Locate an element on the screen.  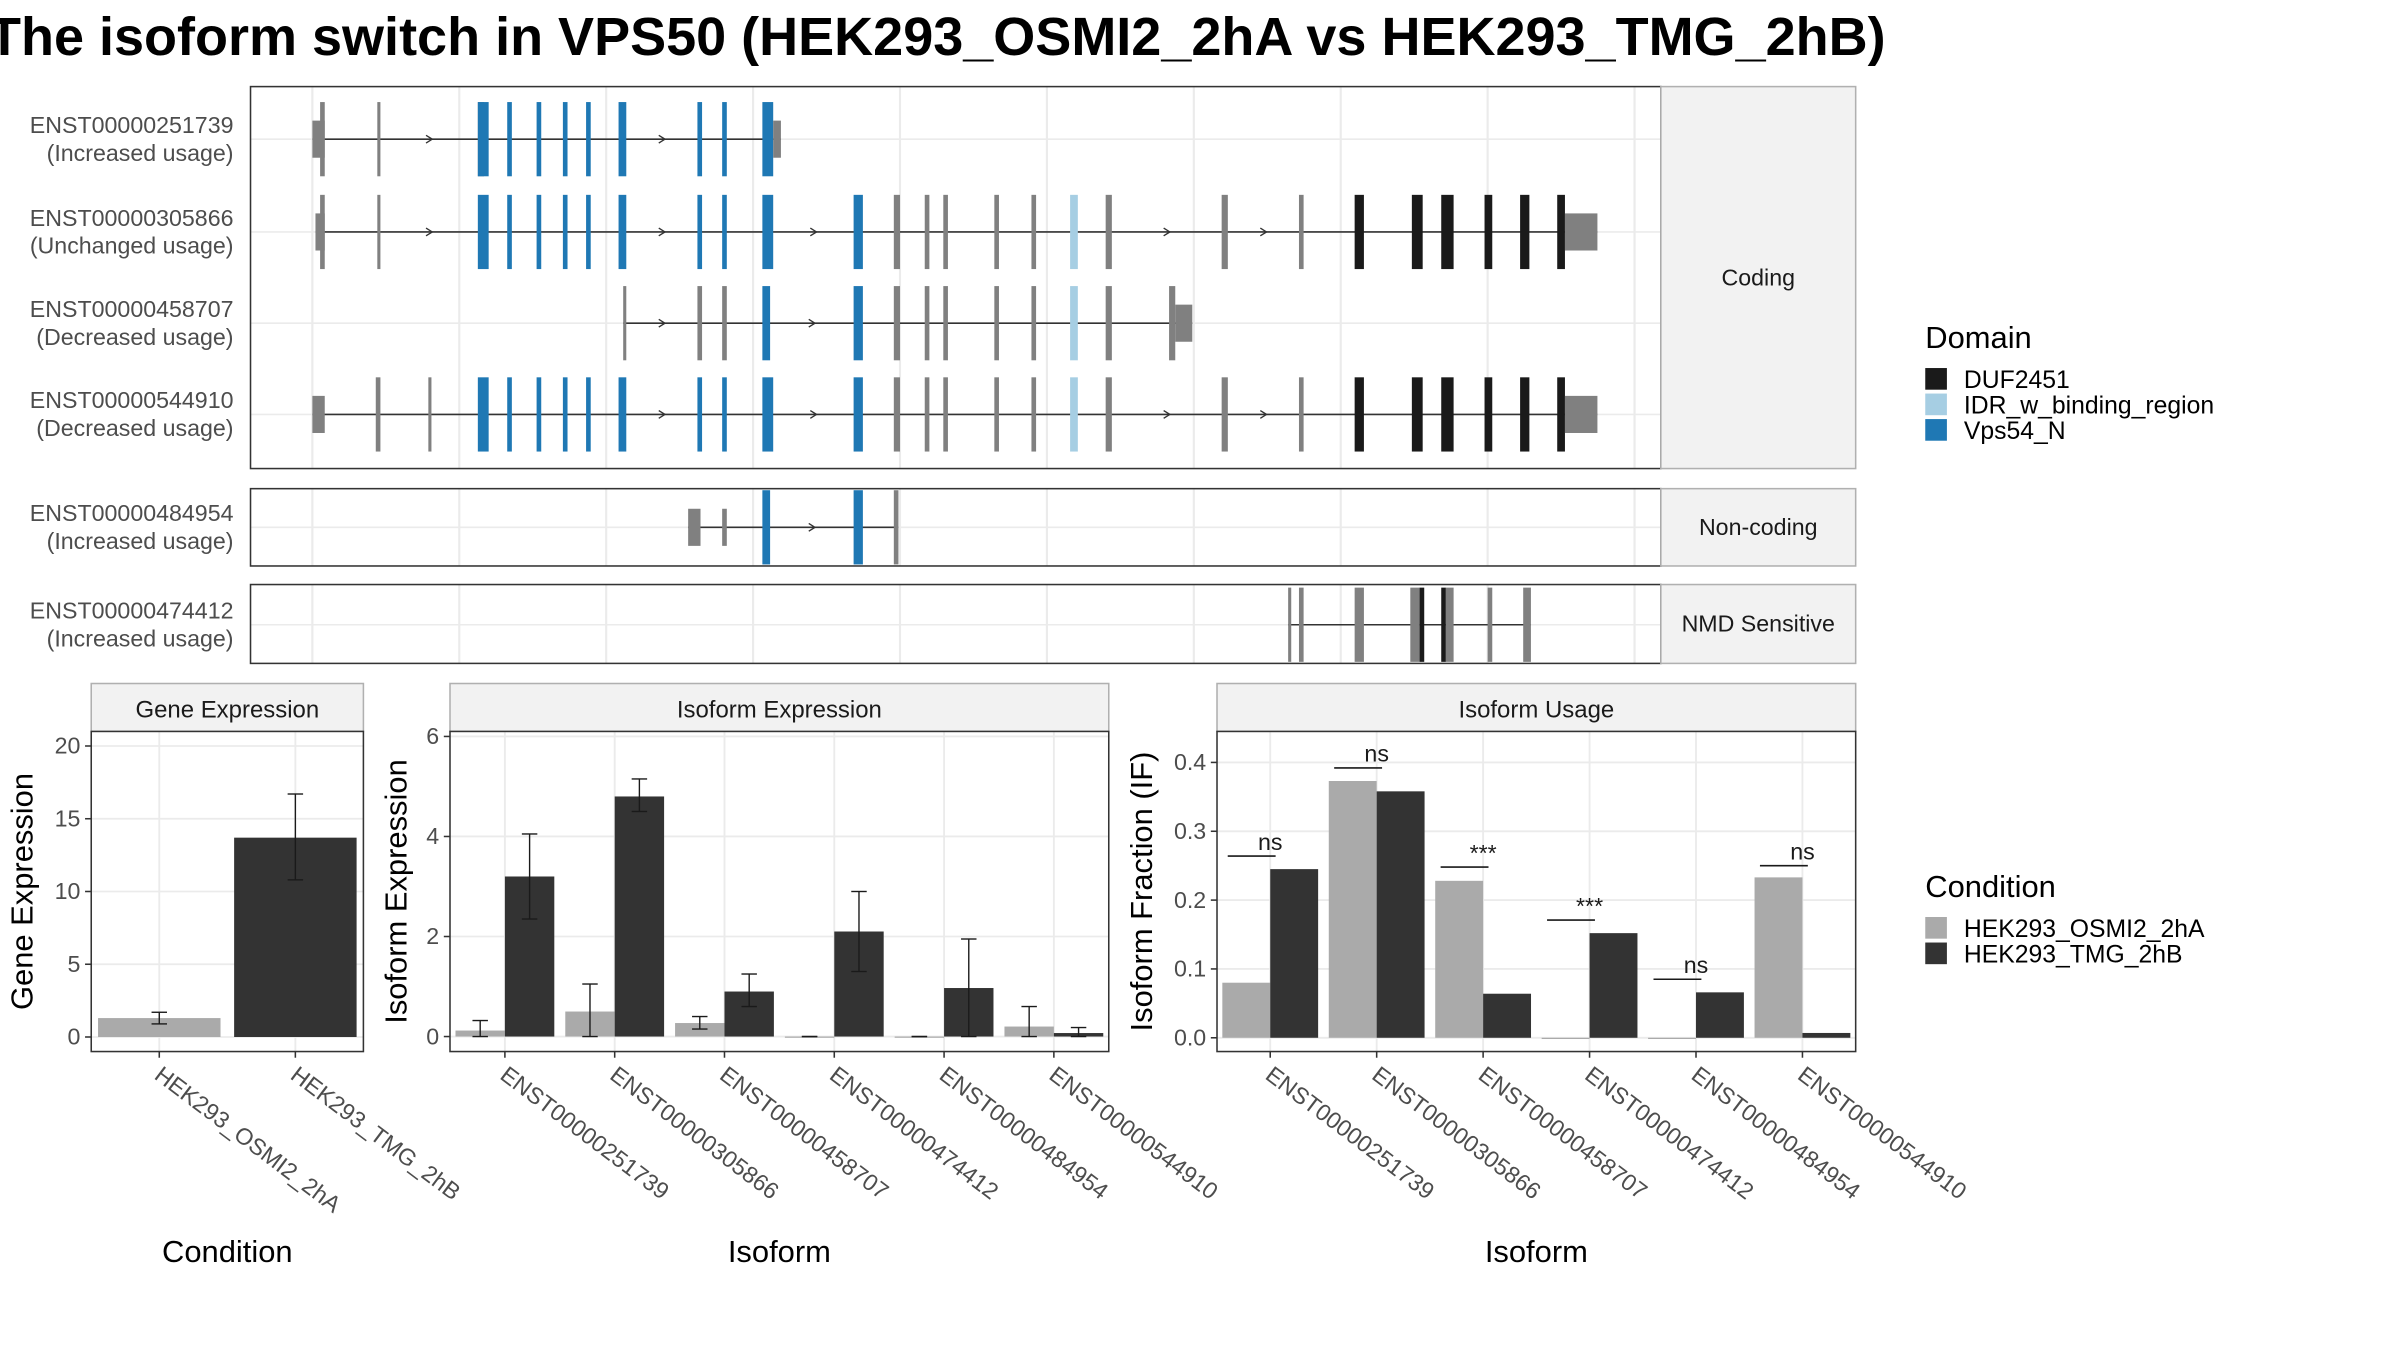
legend-swatch-vps54_n is located at coordinates (1936, 430).